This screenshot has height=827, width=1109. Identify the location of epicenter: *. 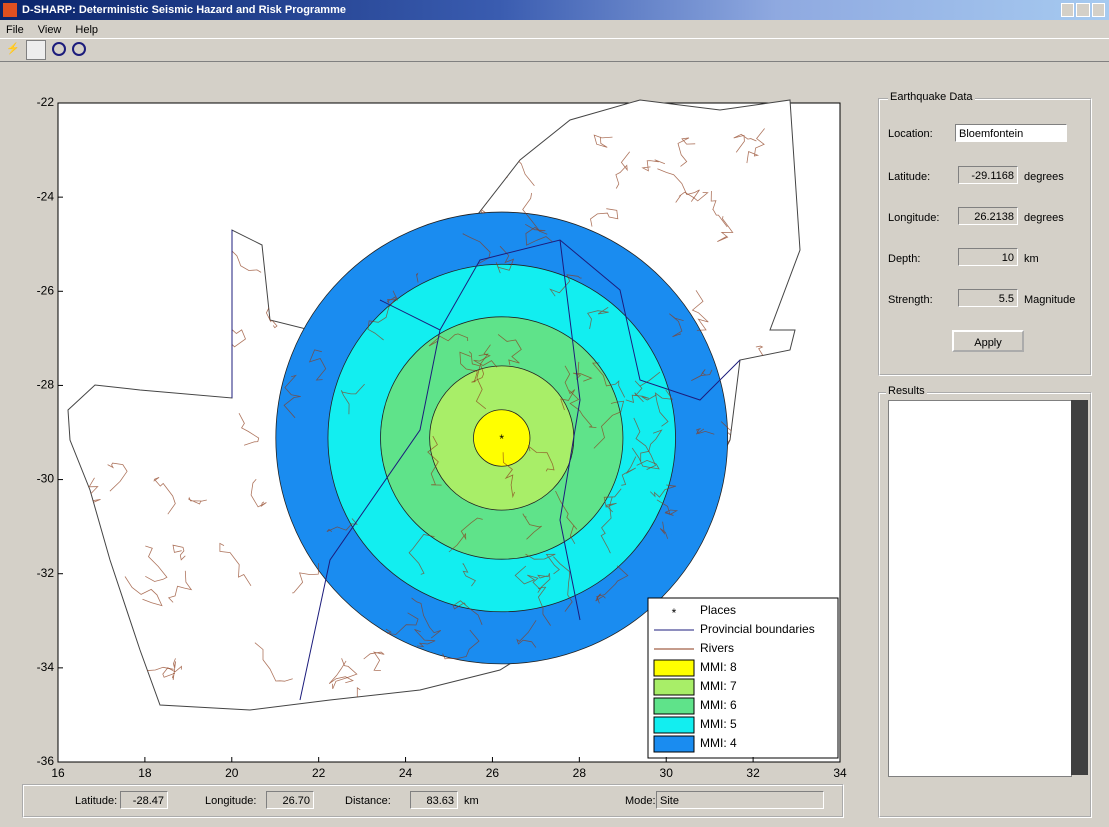
(501, 439).